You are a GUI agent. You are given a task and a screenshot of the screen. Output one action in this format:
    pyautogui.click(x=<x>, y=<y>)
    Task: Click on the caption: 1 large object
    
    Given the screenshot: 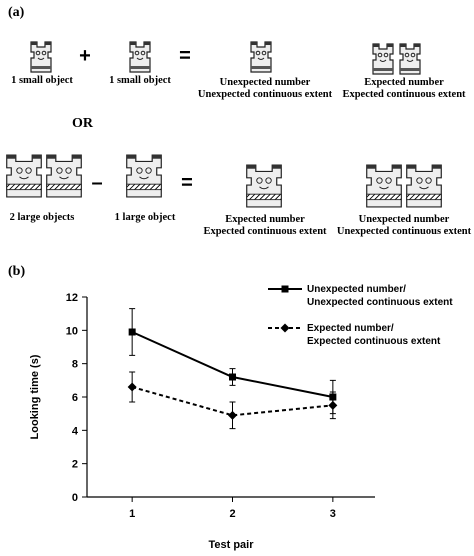 What is the action you would take?
    pyautogui.click(x=145, y=217)
    